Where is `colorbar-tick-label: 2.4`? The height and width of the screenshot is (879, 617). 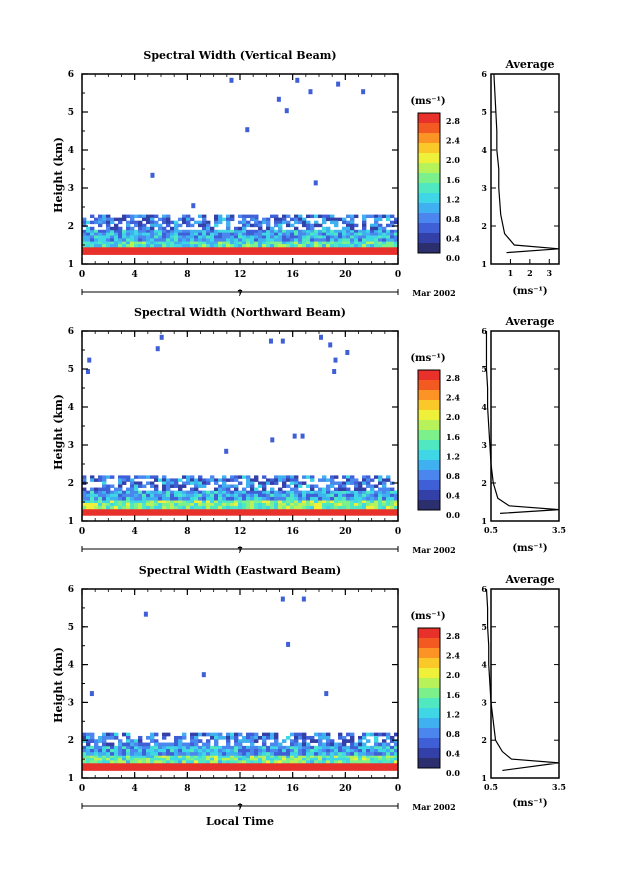
colorbar-tick-label: 2.4 is located at coordinates (453, 656).